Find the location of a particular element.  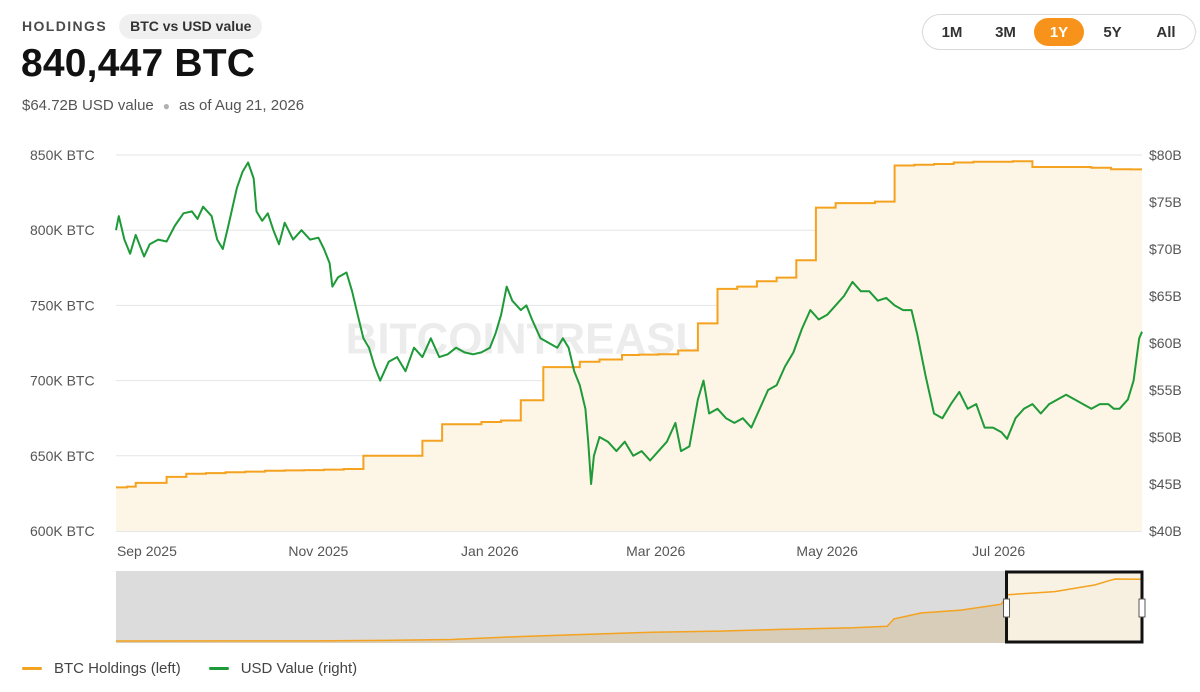

y-left-tick-label: 800K BTC is located at coordinates (62, 230).